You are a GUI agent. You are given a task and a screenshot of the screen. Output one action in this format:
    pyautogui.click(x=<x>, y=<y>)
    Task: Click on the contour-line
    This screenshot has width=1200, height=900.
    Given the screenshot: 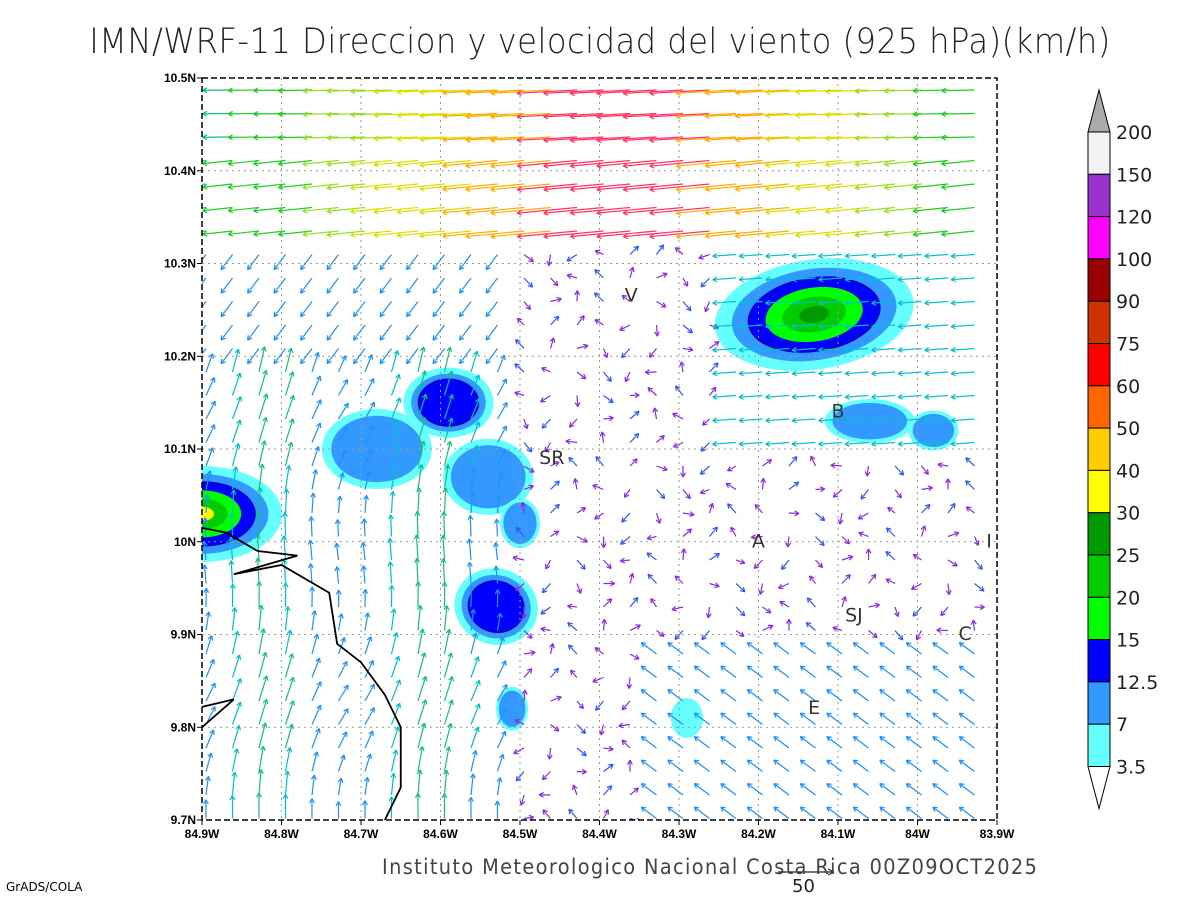 What is the action you would take?
    pyautogui.click(x=229, y=514)
    